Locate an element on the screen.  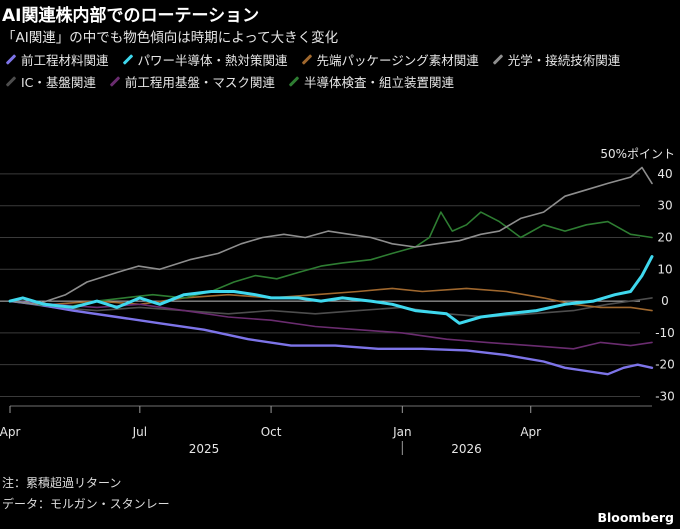
x-tick-label: Jul is located at coordinates (139, 432).